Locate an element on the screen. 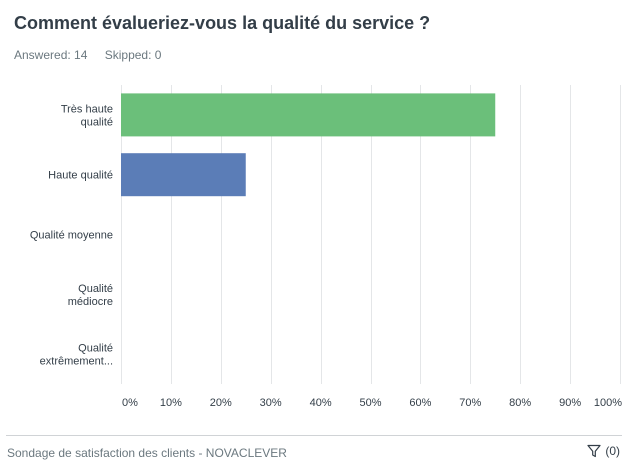 Image resolution: width=630 pixels, height=472 pixels. answered-count: Answered: 14 is located at coordinates (51, 55).